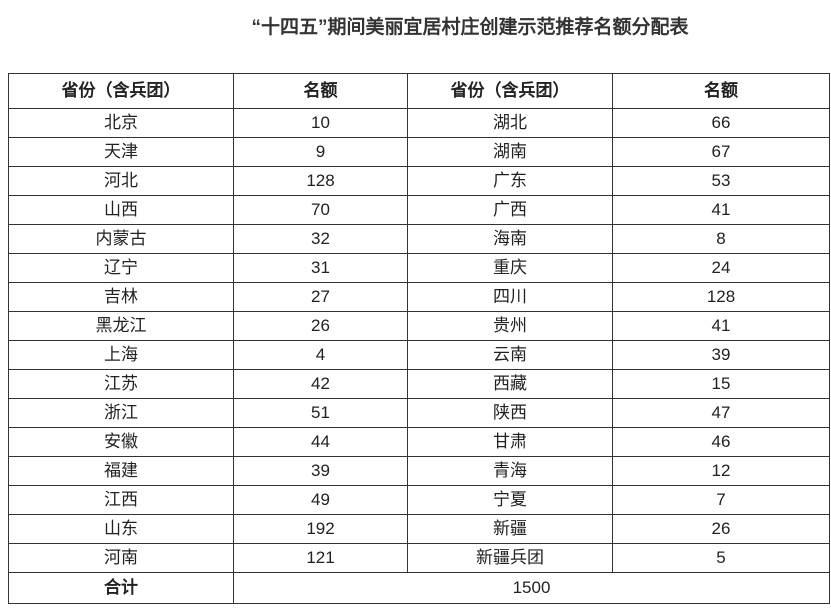 The height and width of the screenshot is (613, 831). What do you see at coordinates (121, 210) in the screenshot?
I see `table-cell: 山西` at bounding box center [121, 210].